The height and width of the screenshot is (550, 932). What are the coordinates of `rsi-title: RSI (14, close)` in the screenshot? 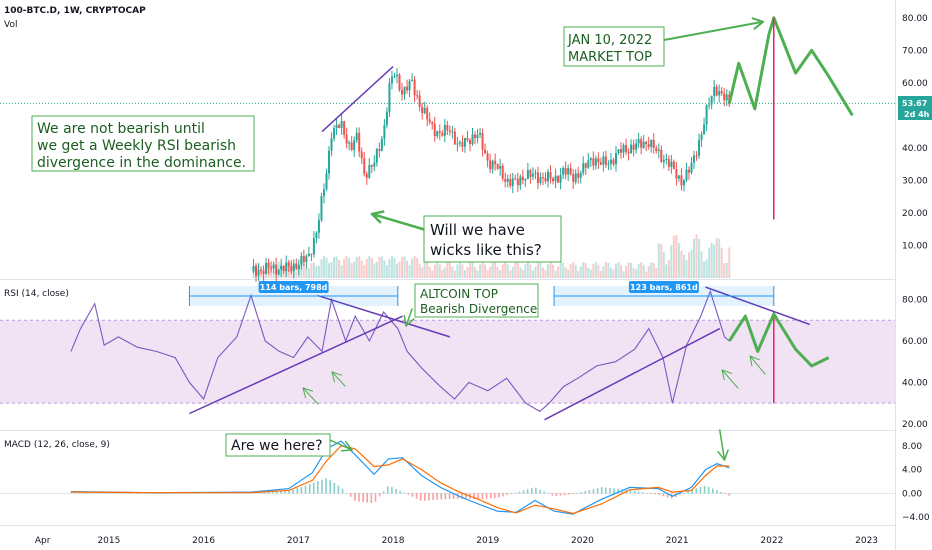 It's located at (36, 294).